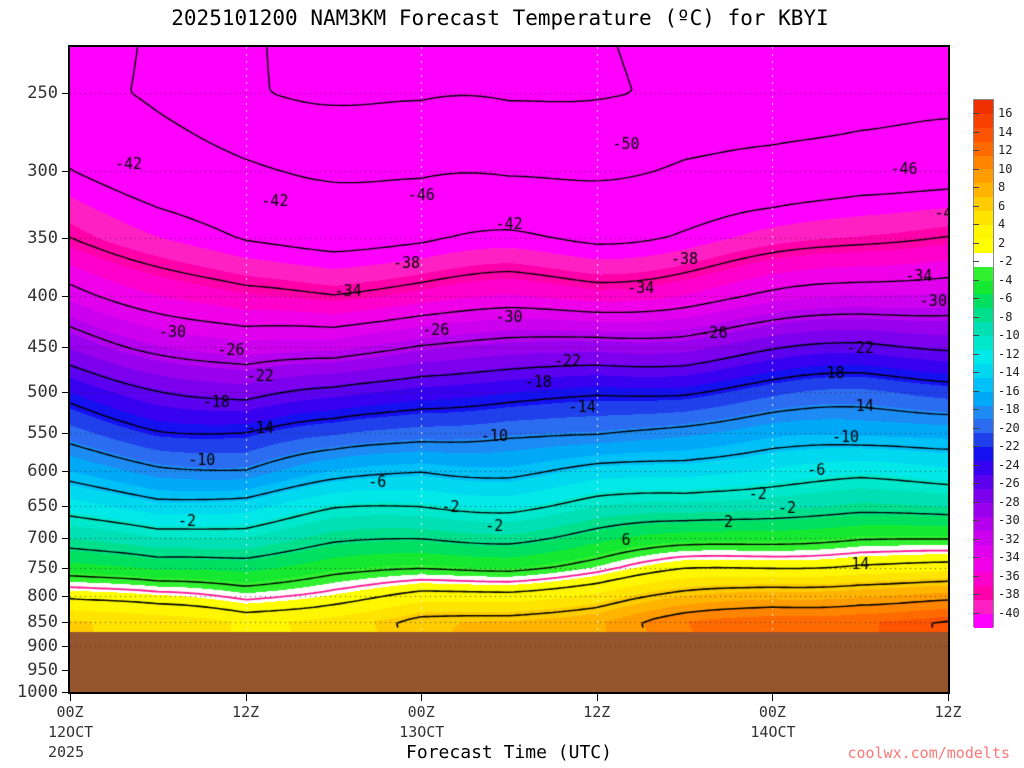  Describe the element at coordinates (42, 537) in the screenshot. I see `y-axis-label: 700` at that location.